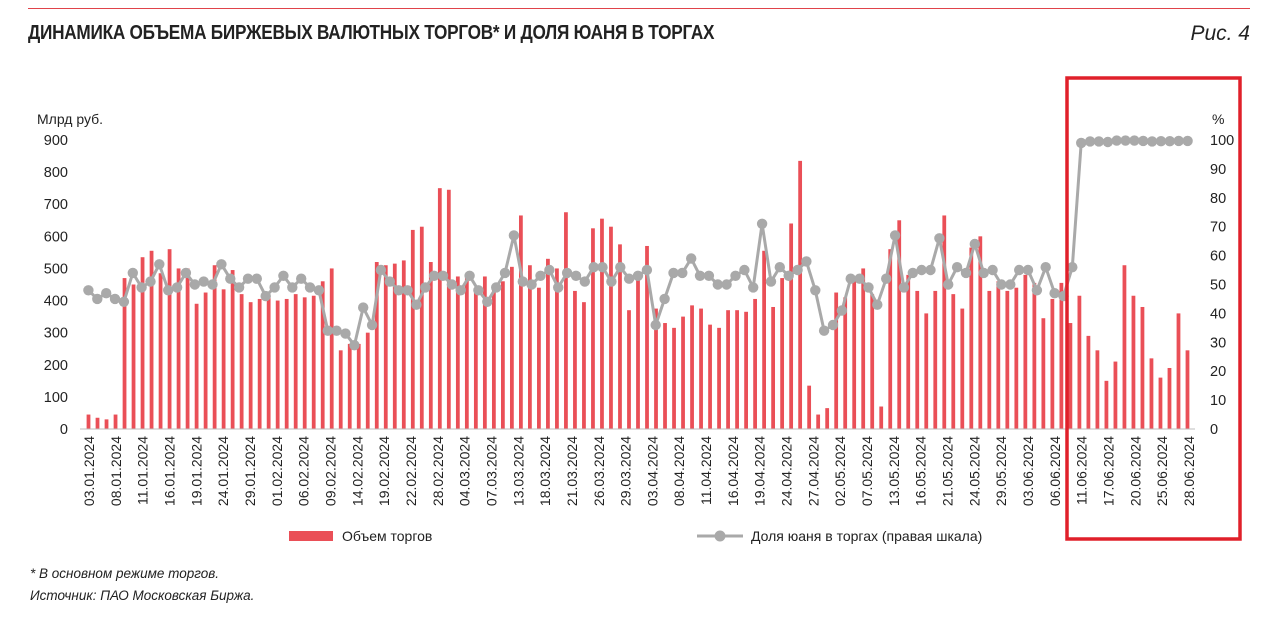  What do you see at coordinates (813, 471) in the screenshot?
I see `x-tick-label: 27.04.2024` at bounding box center [813, 471].